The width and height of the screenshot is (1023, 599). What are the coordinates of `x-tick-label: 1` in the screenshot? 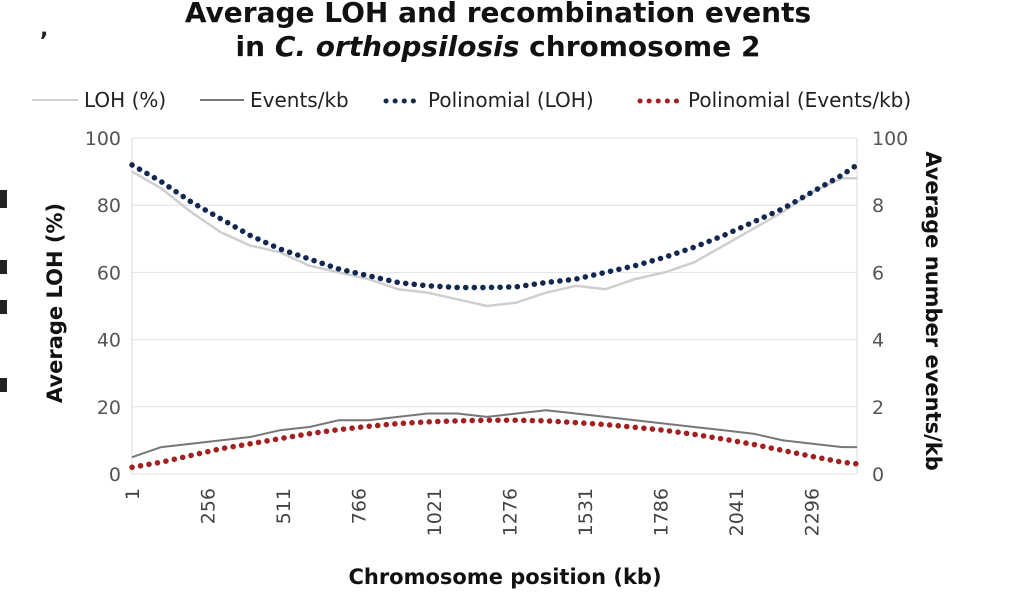 It's located at (133, 494).